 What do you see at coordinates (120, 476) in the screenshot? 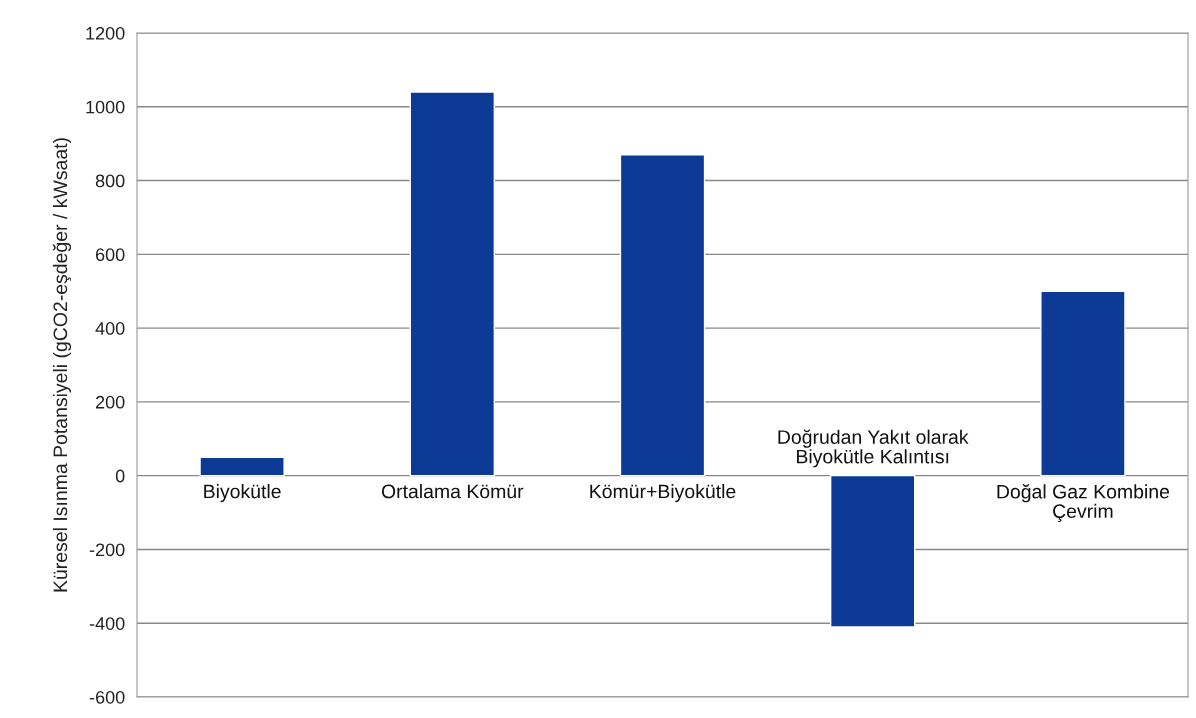
I see `y-tick-label: 0` at bounding box center [120, 476].